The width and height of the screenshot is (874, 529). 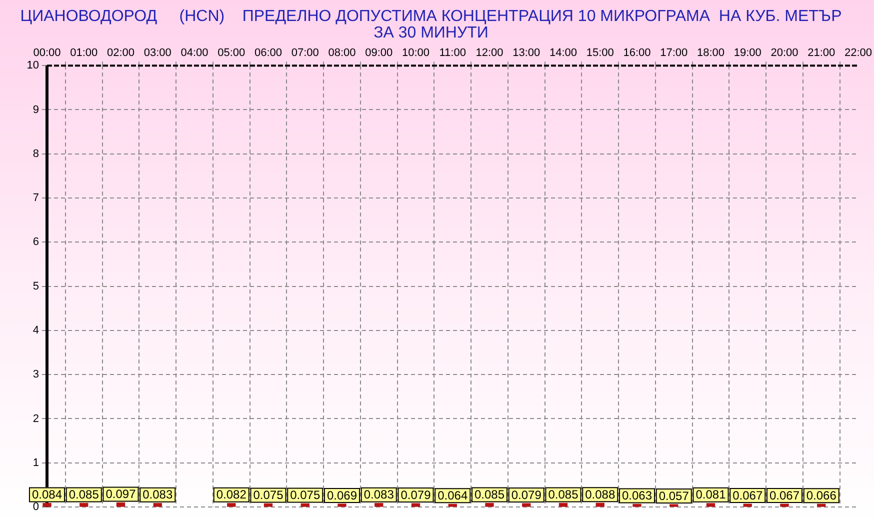 What do you see at coordinates (35, 507) in the screenshot?
I see `y-tick-label: 0` at bounding box center [35, 507].